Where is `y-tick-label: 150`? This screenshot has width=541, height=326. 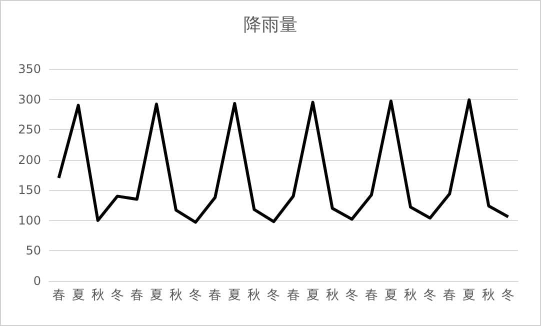 y-tick-label: 150 is located at coordinates (29, 190).